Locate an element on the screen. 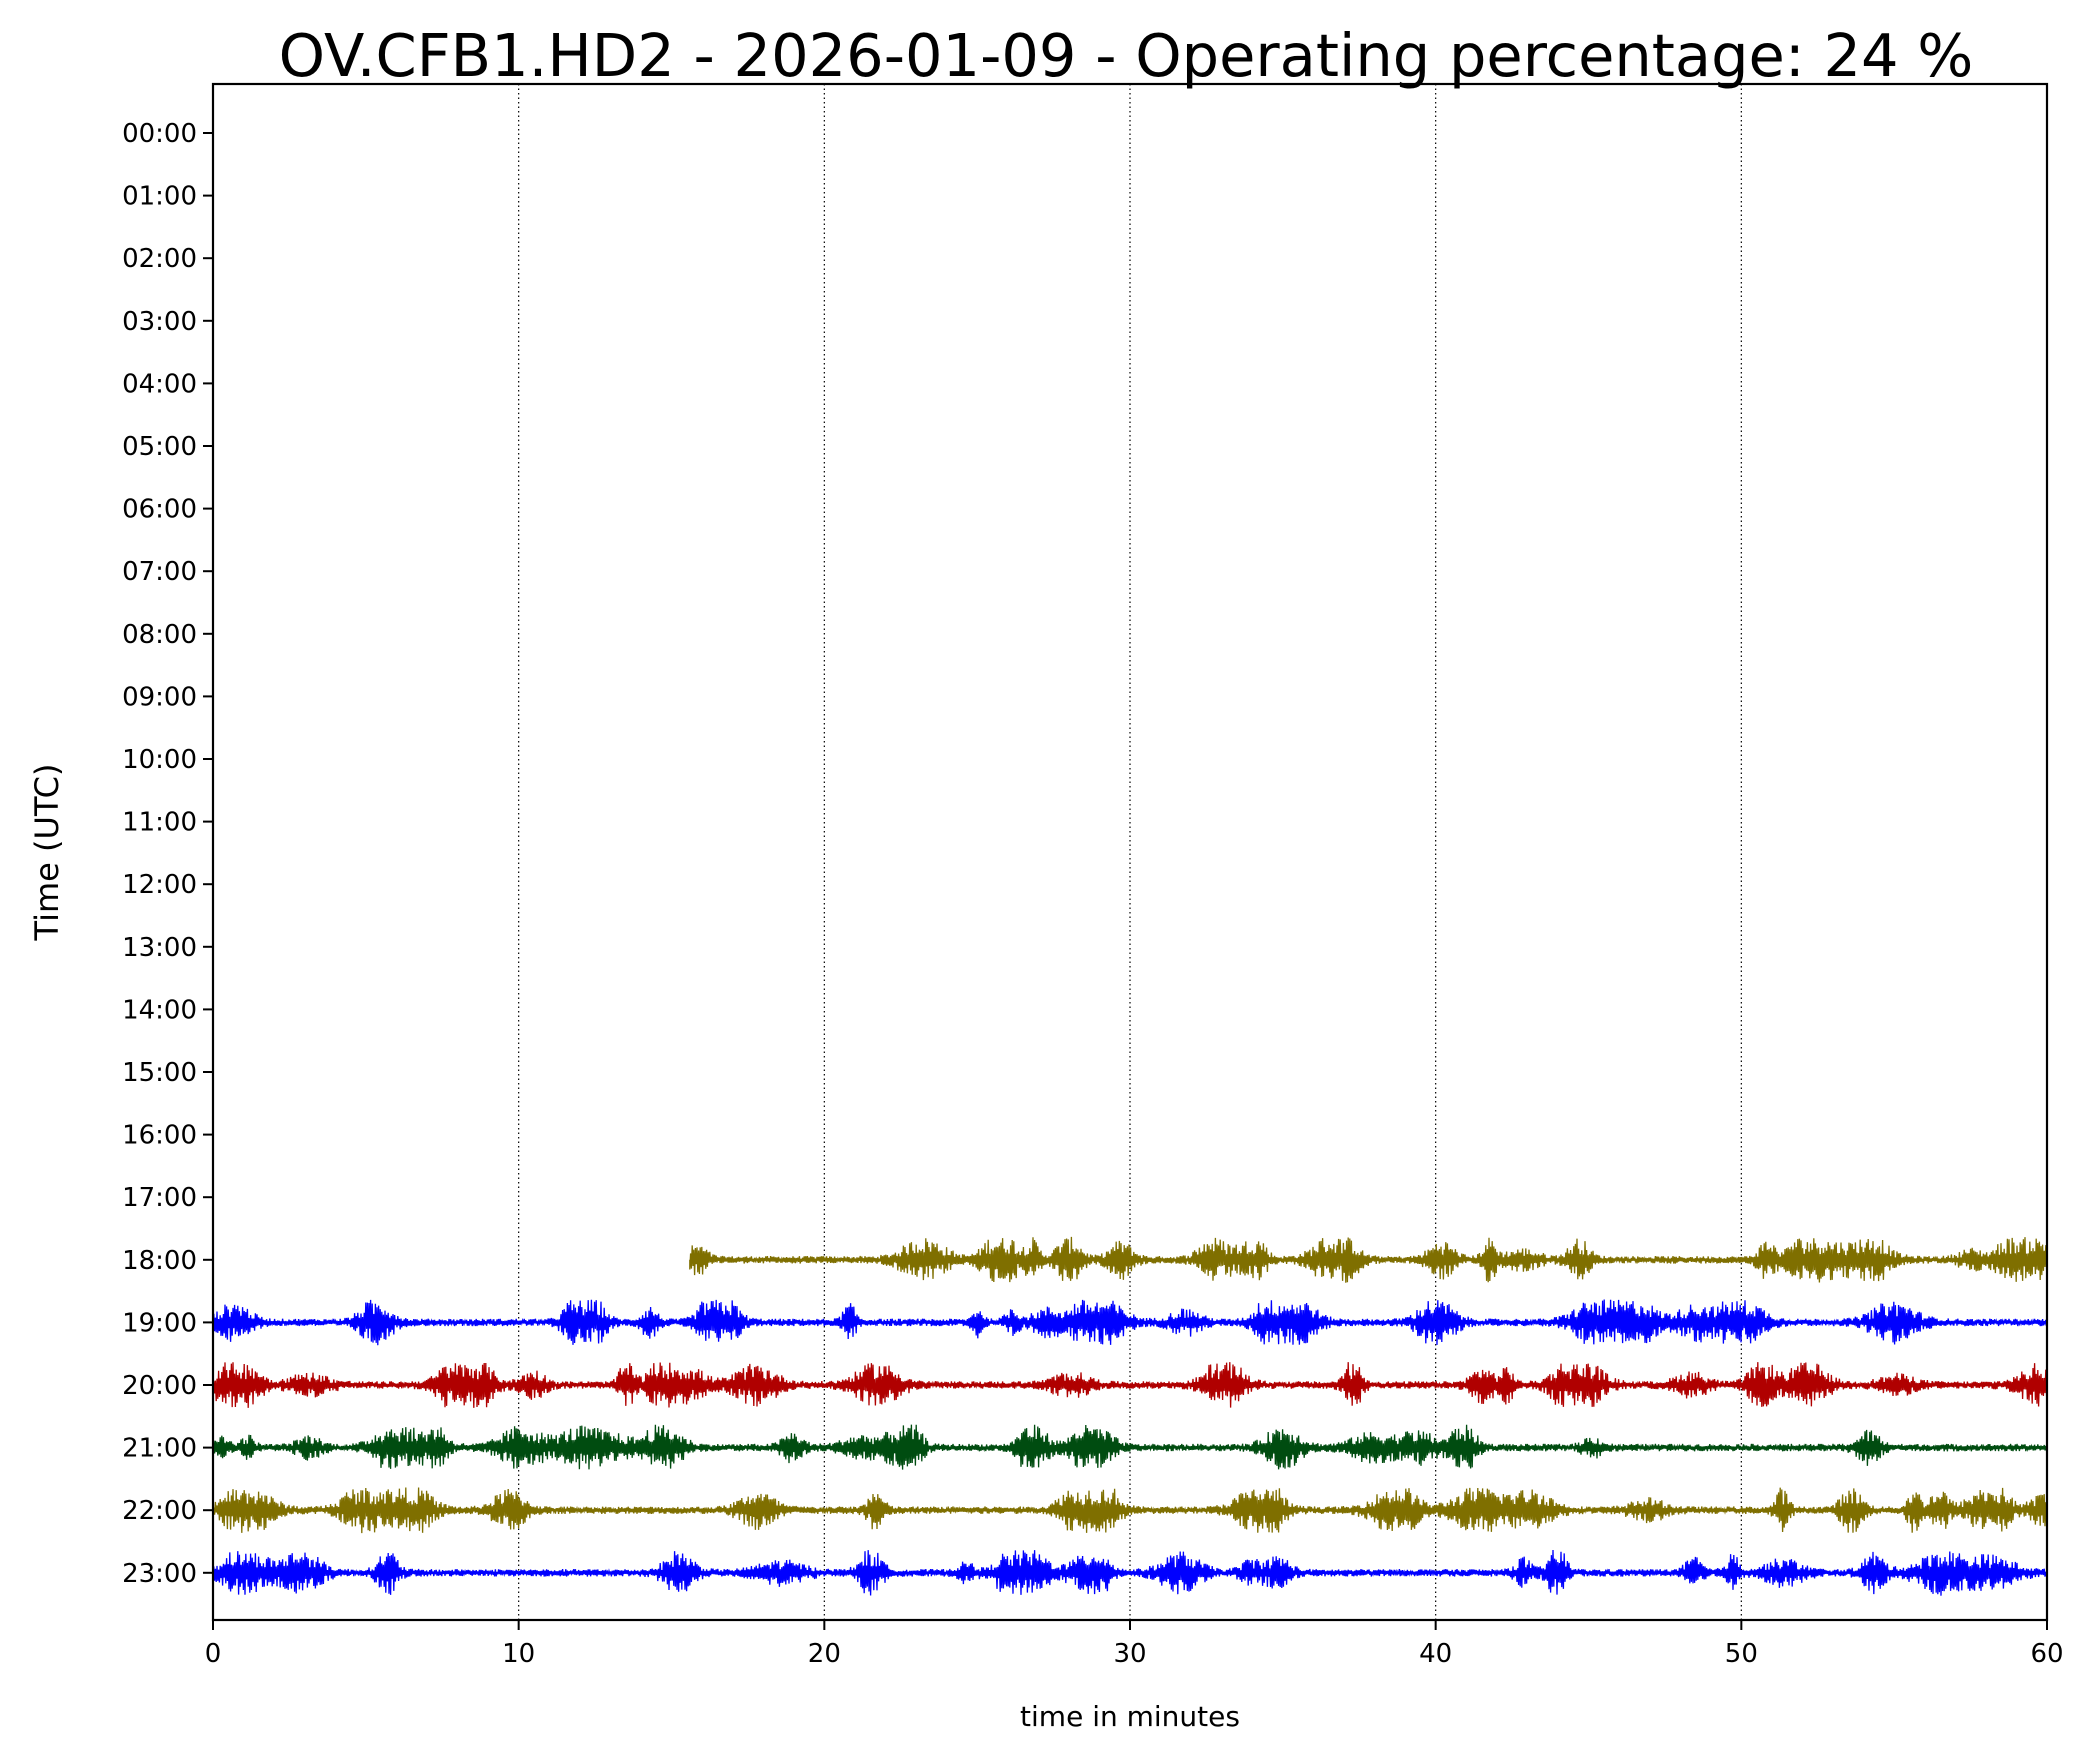 This screenshot has height=1755, width=2087. y-axis-label: Time (UTC) is located at coordinates (47, 853).